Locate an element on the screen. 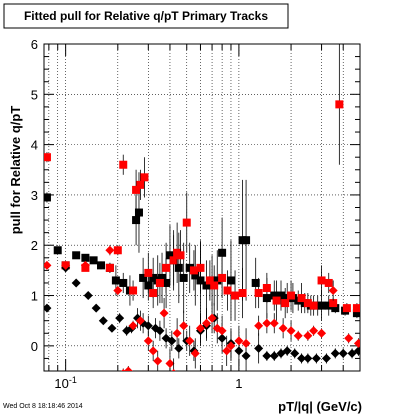 The image size is (400, 414). timestamp: Wed Oct 8 18:18:46 2014 is located at coordinates (43, 406).